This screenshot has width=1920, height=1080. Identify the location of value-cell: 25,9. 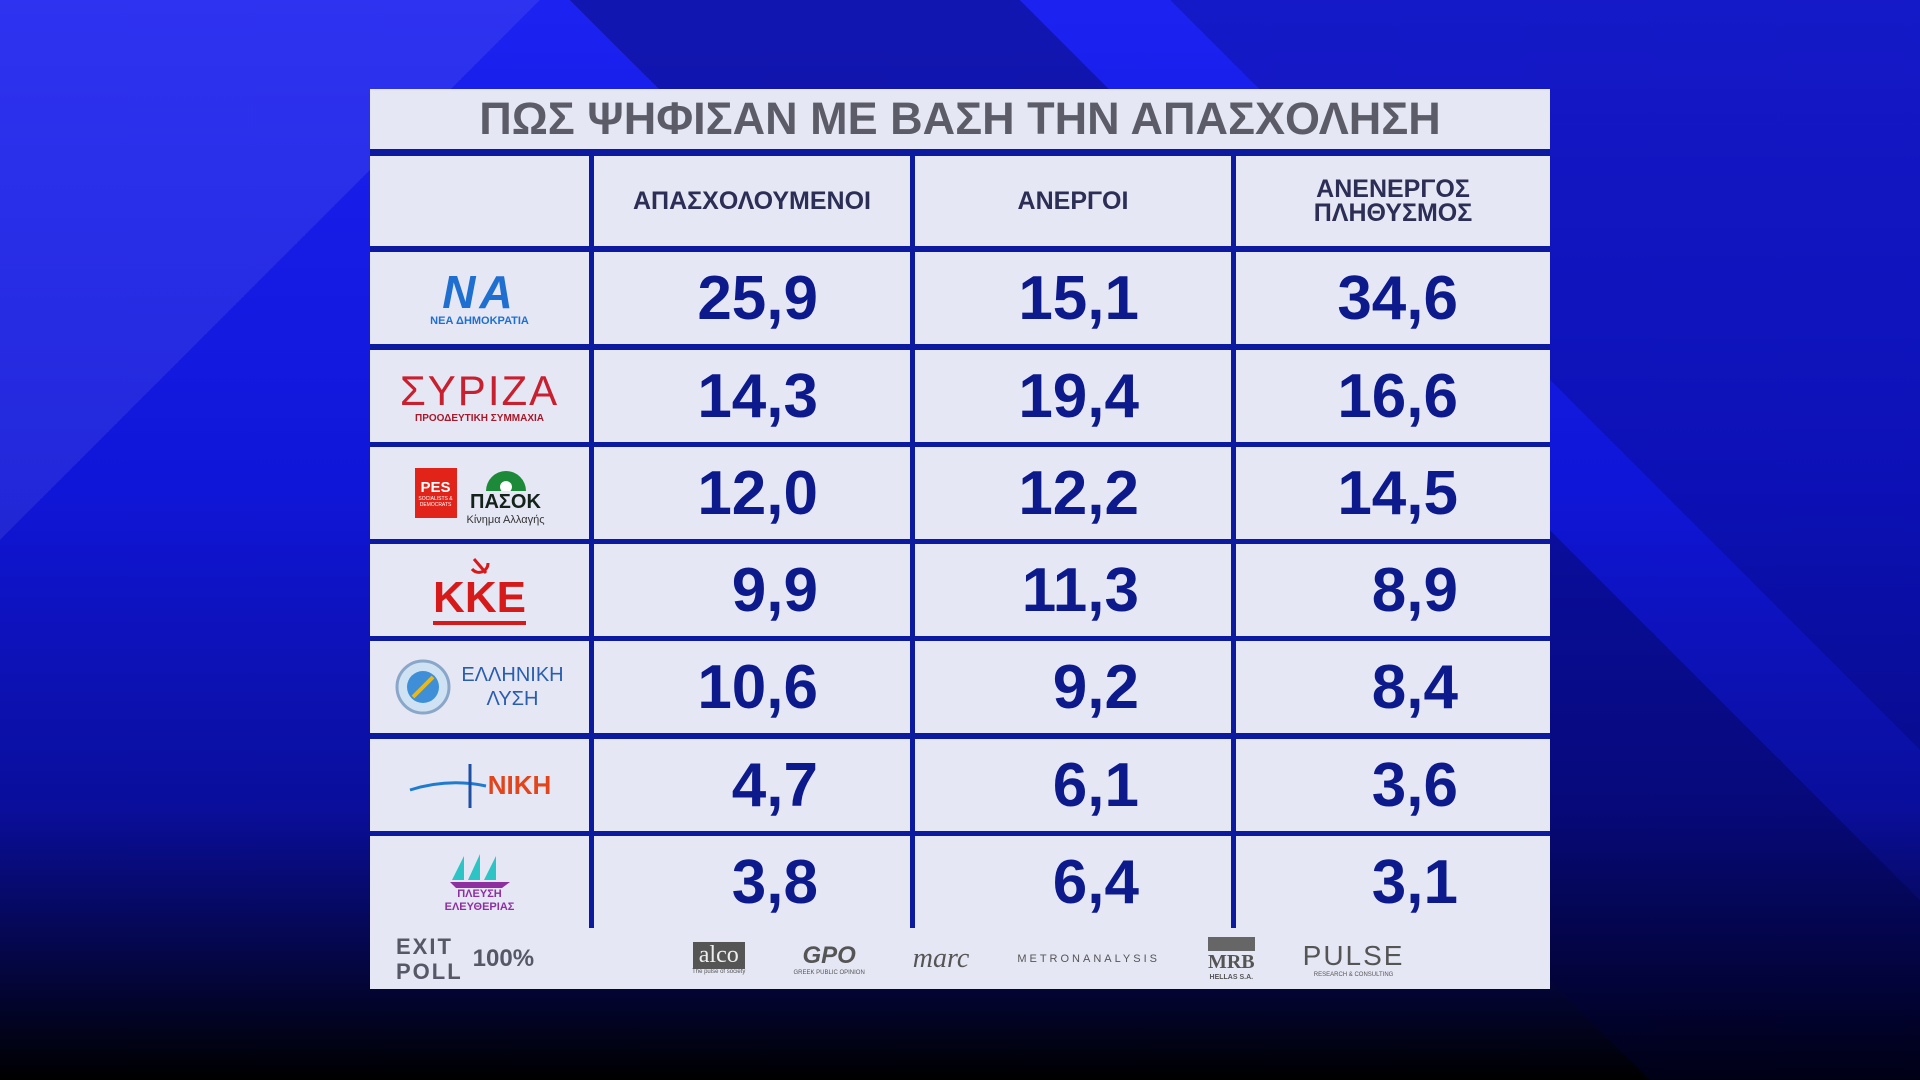
(752, 298).